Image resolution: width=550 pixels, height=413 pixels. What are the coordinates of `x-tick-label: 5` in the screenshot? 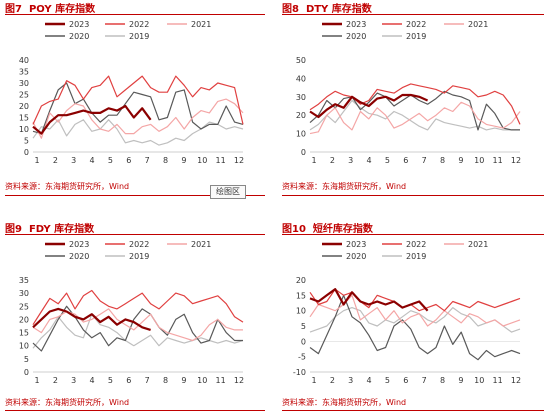 It's located at (387, 160).